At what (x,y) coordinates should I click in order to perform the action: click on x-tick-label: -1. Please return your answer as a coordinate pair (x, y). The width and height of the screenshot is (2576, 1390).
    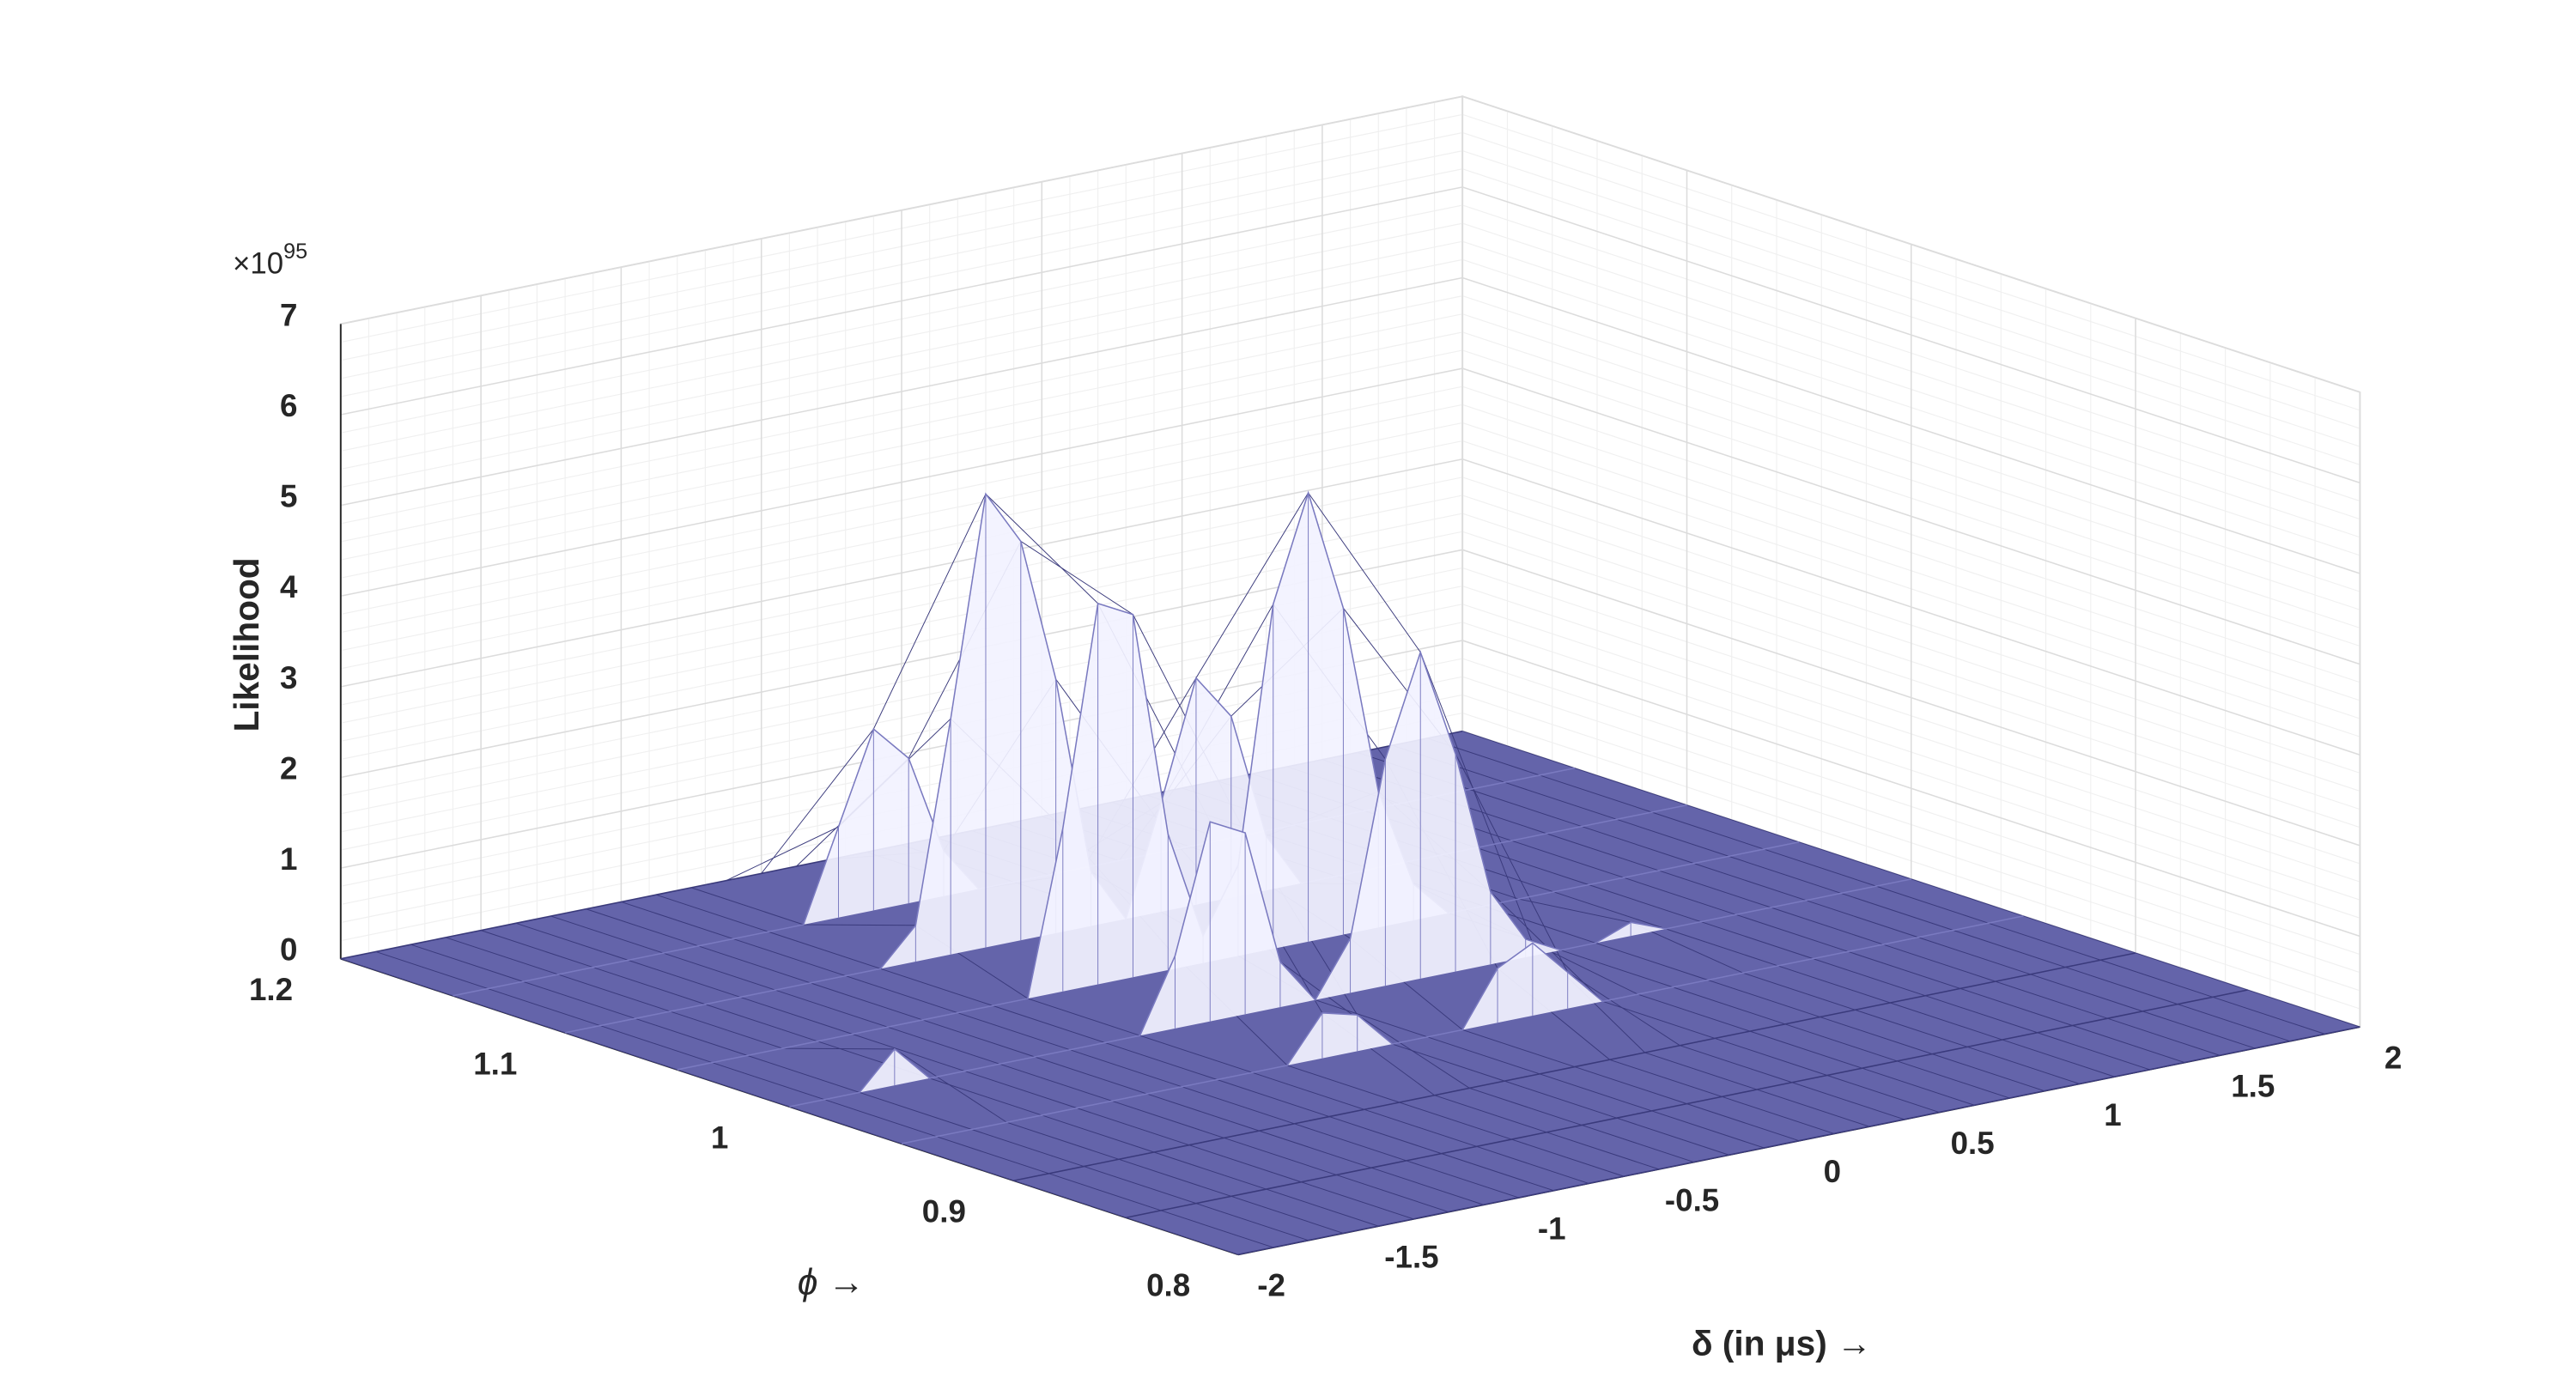
    Looking at the image, I should click on (1552, 1228).